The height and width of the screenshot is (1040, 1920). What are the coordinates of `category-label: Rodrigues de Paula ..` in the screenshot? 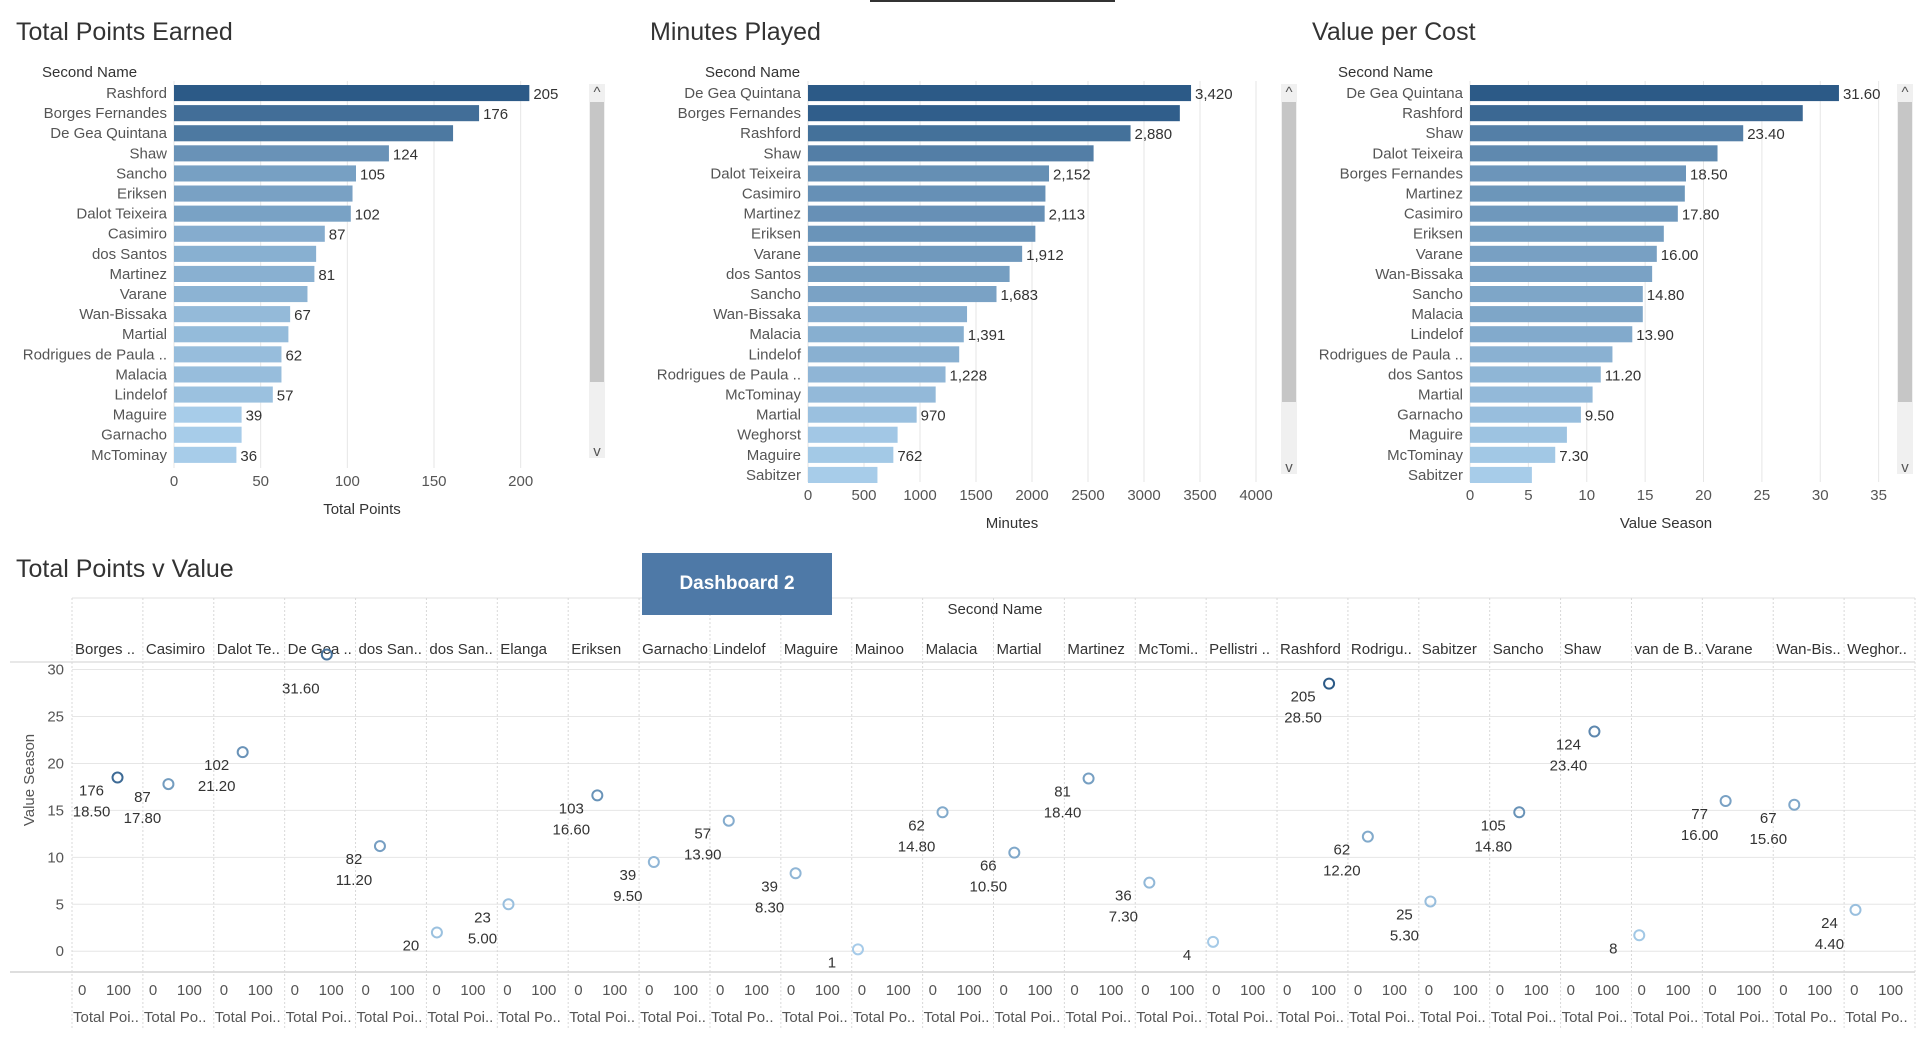 It's located at (95, 354).